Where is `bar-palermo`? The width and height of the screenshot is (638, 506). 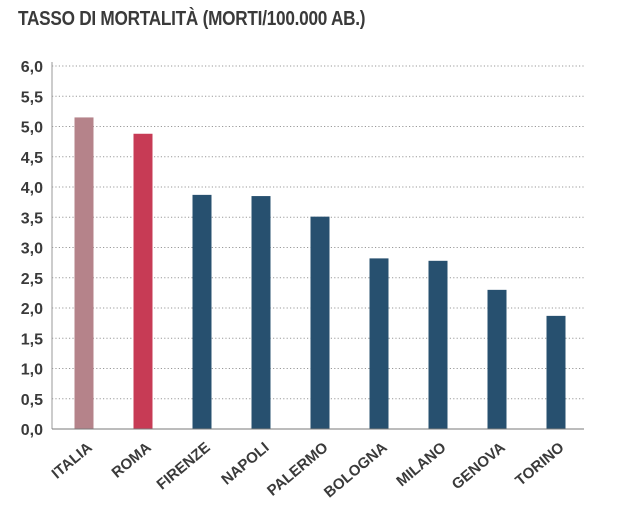
bar-palermo is located at coordinates (320, 322).